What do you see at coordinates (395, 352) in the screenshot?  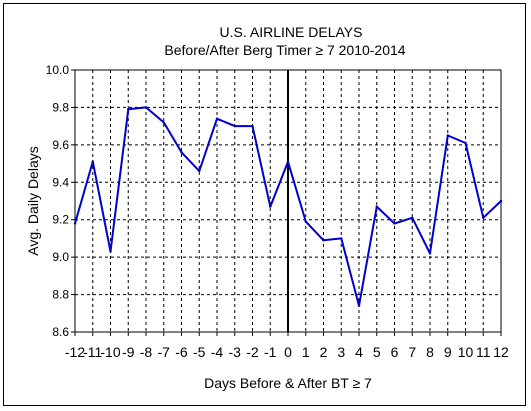 I see `x-tick-label: 6` at bounding box center [395, 352].